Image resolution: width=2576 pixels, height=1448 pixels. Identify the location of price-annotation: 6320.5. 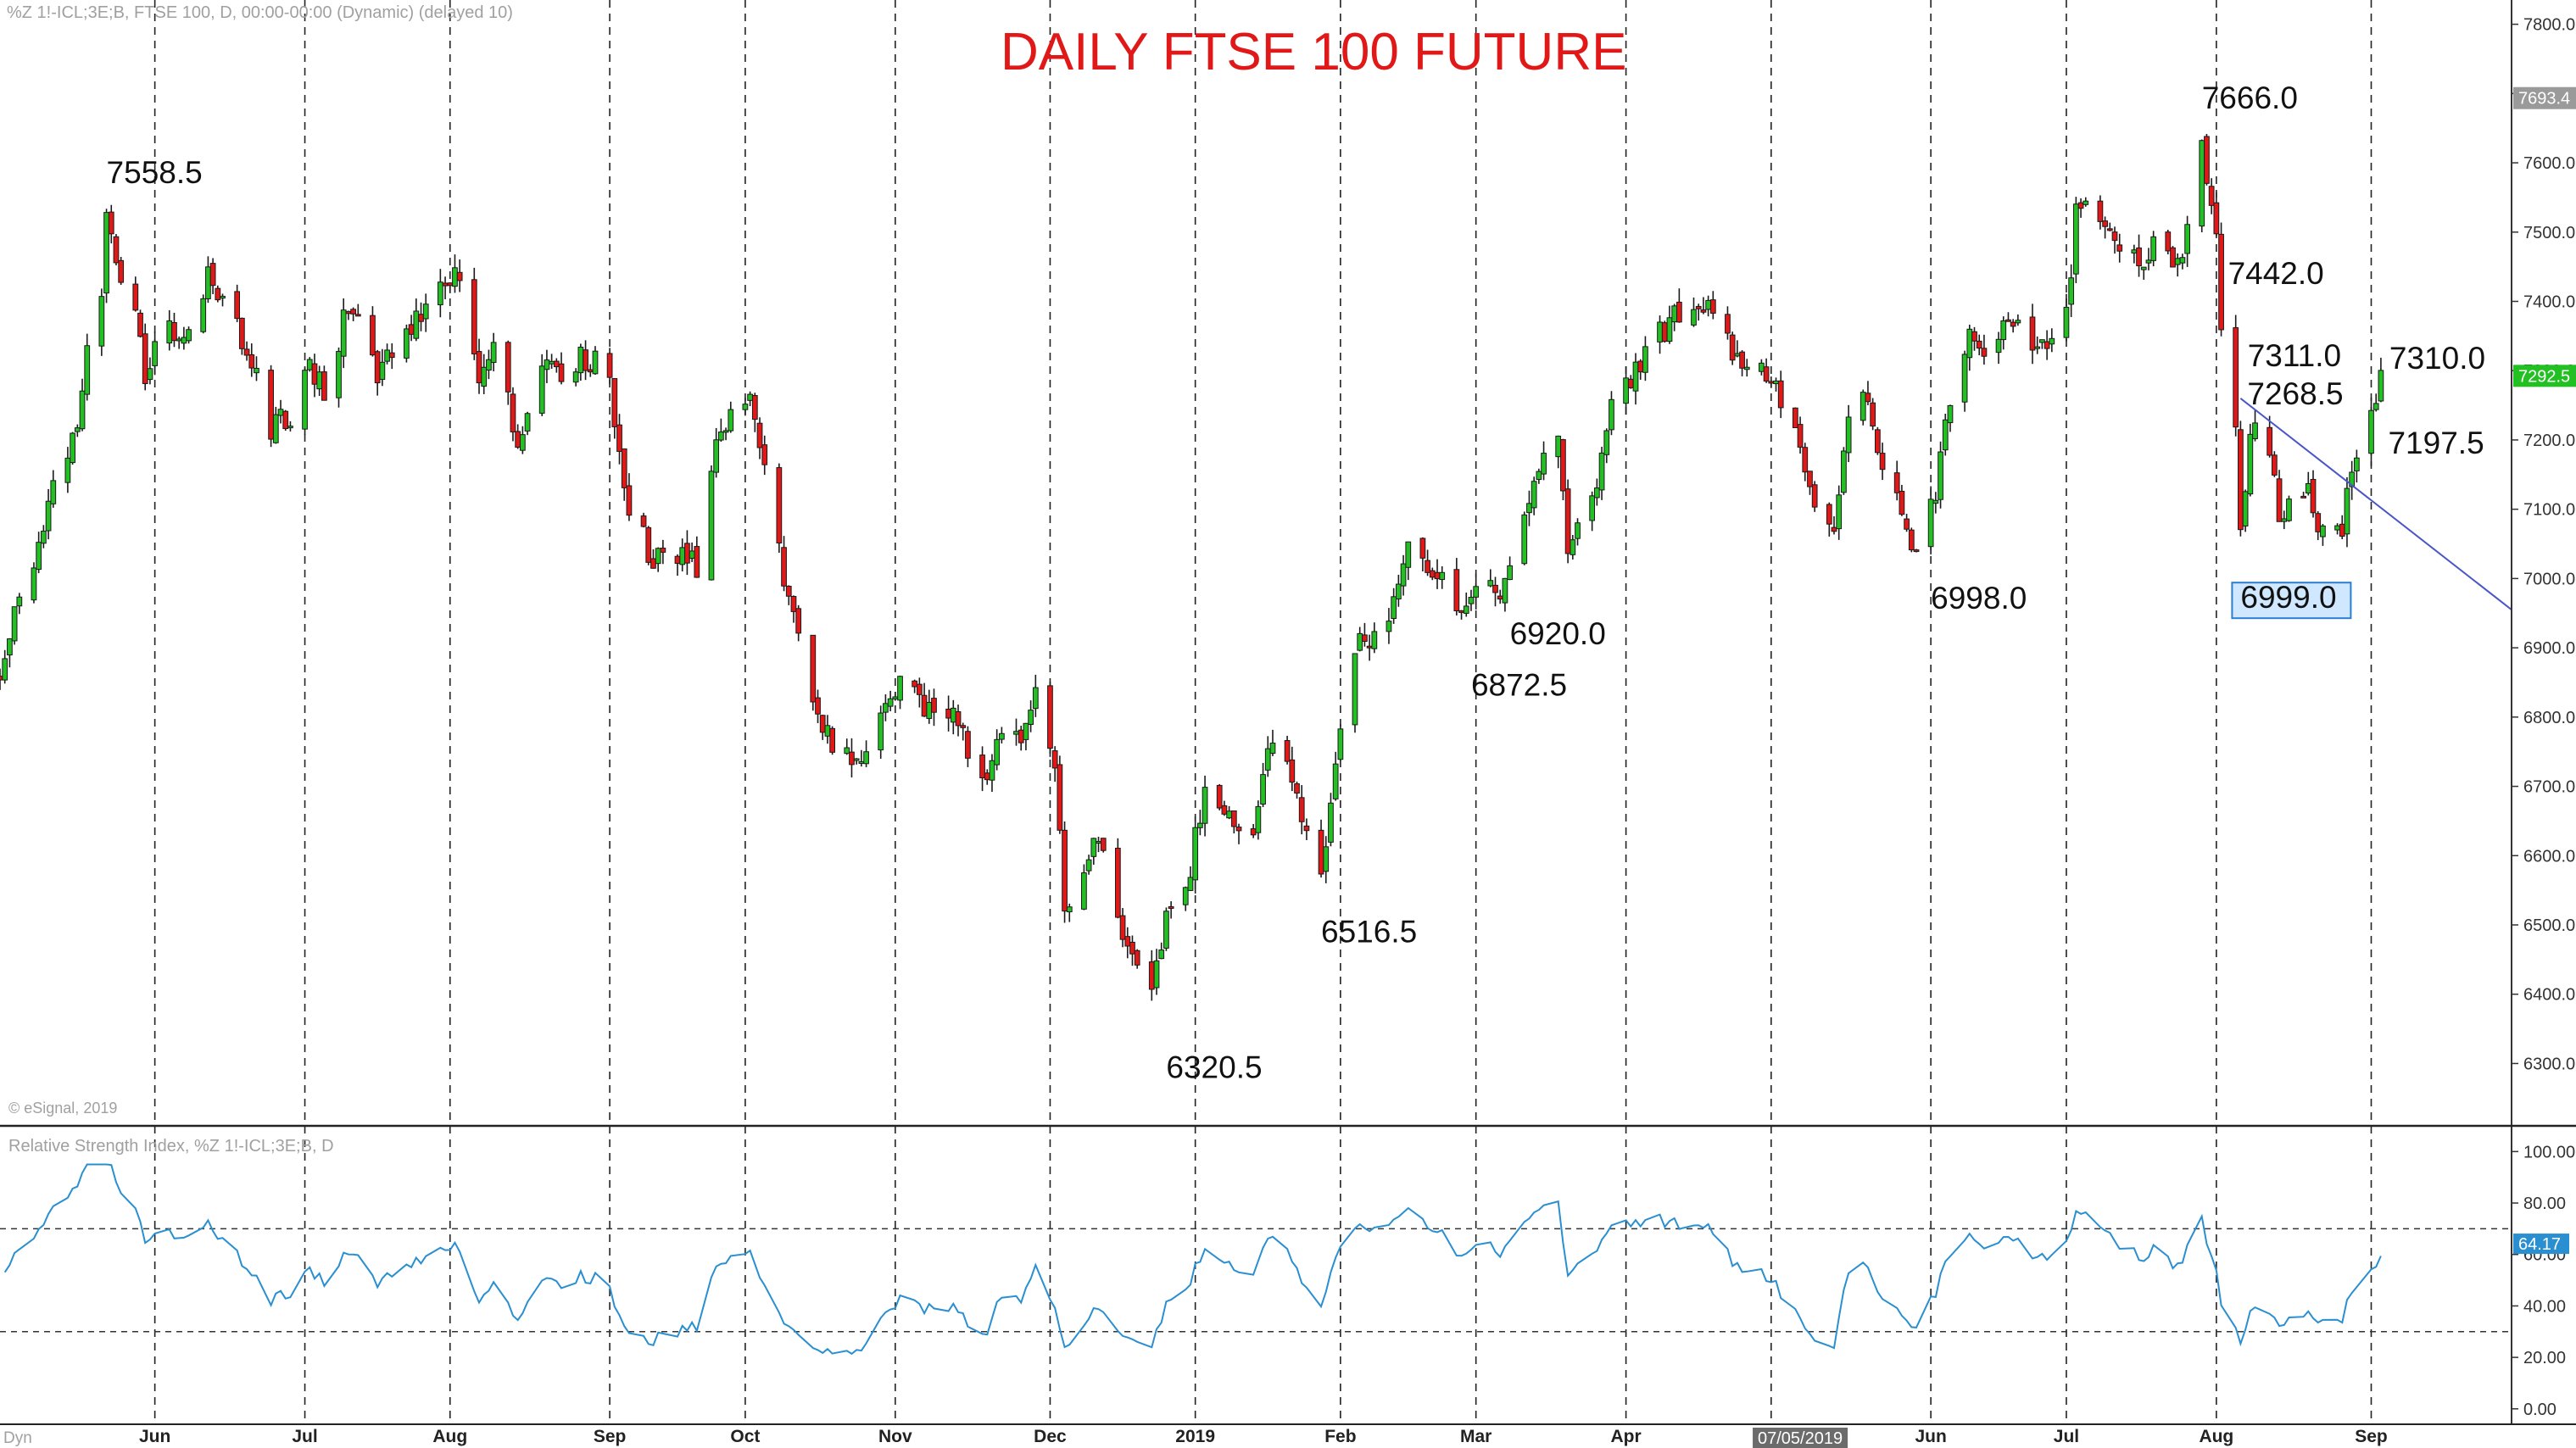
(1214, 1067).